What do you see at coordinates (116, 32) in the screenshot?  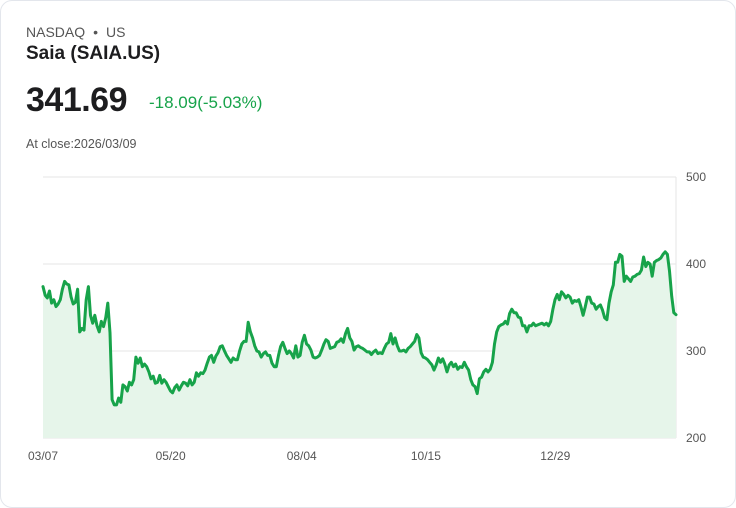 I see `region: US` at bounding box center [116, 32].